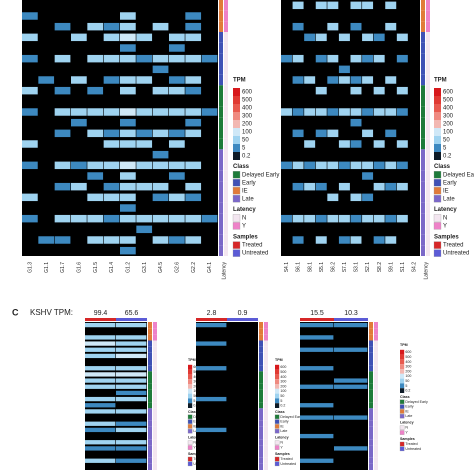 This screenshot has width=474, height=474. I want to click on kshv-tpm: 65.6, so click(132, 313).